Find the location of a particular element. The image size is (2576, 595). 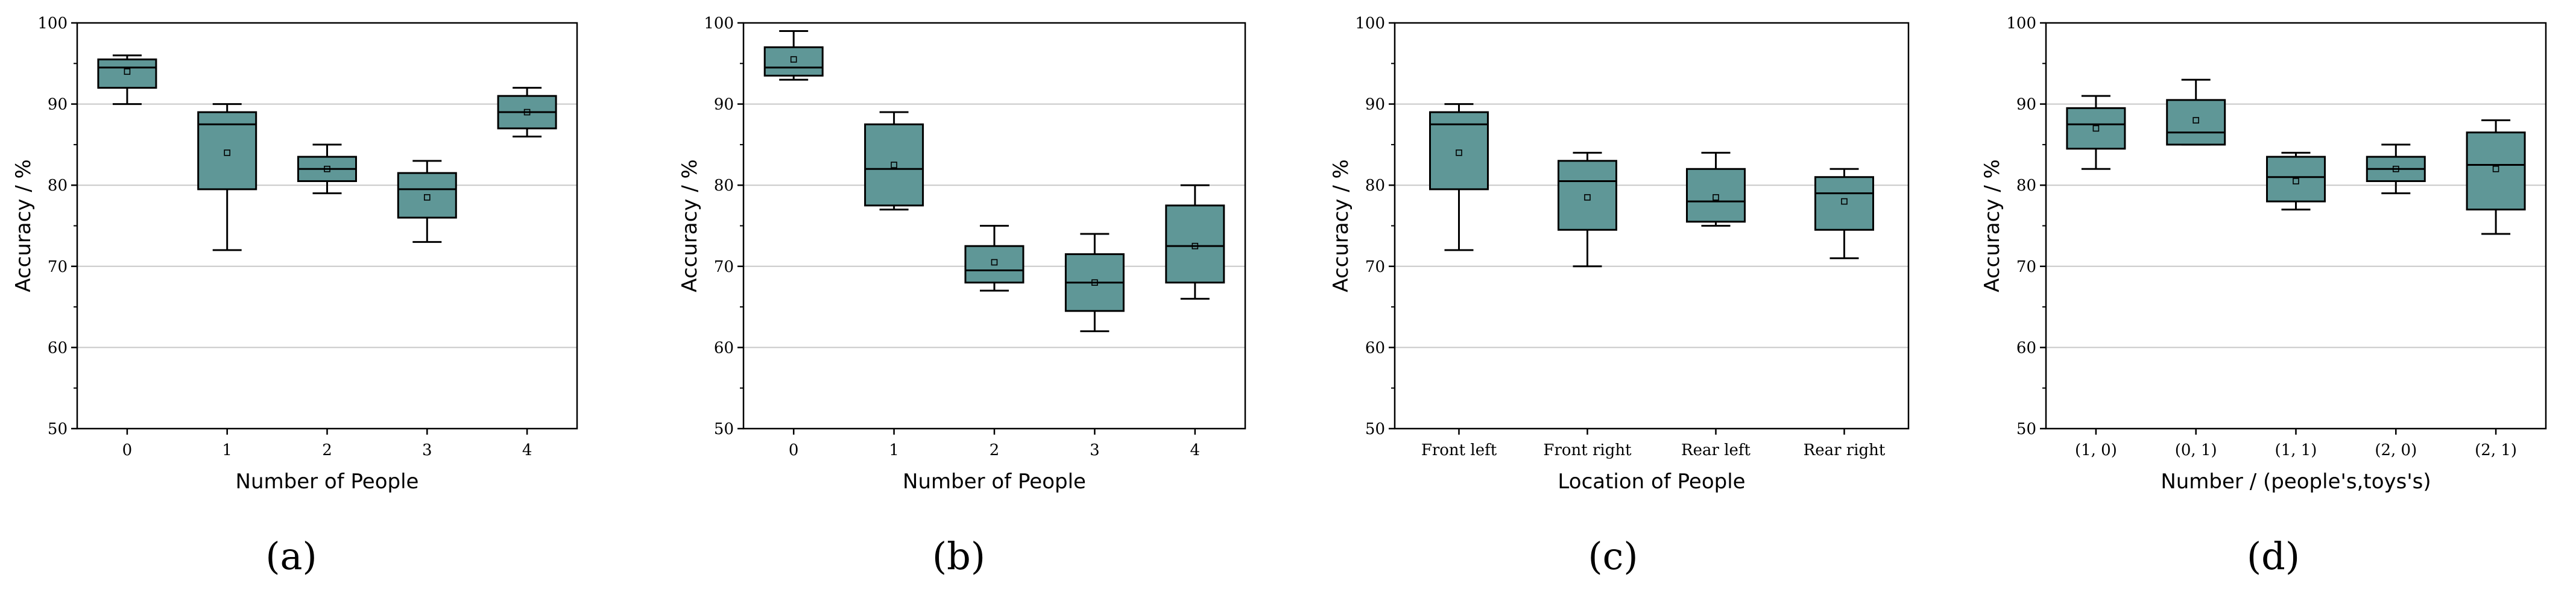

x-axis-title: Number / (people's,toys's) is located at coordinates (2296, 482).